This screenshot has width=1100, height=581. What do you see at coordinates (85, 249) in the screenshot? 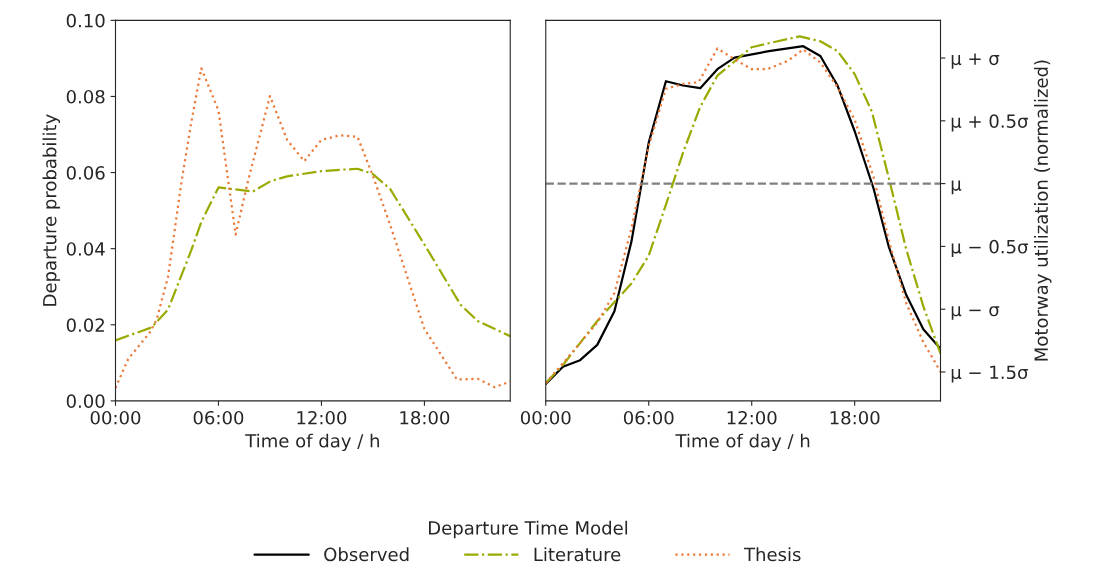
I see `y-tick-label: 0.04` at bounding box center [85, 249].